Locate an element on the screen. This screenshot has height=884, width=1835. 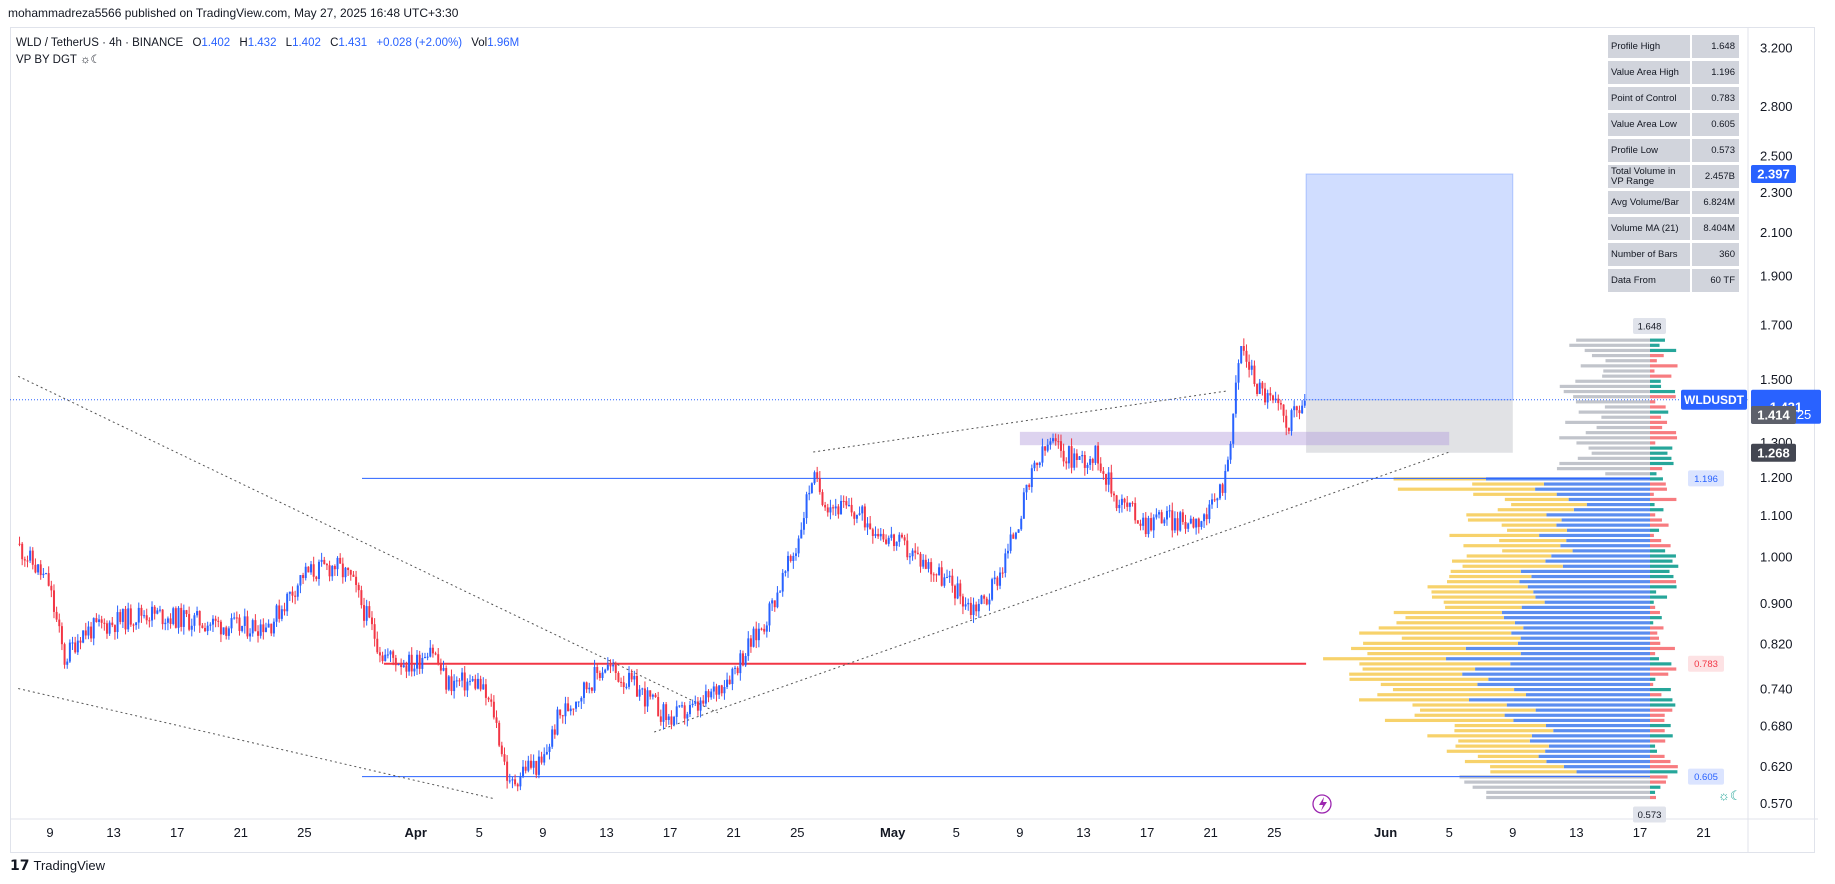
stats-row: Number of Bars 360 is located at coordinates (1675, 254).